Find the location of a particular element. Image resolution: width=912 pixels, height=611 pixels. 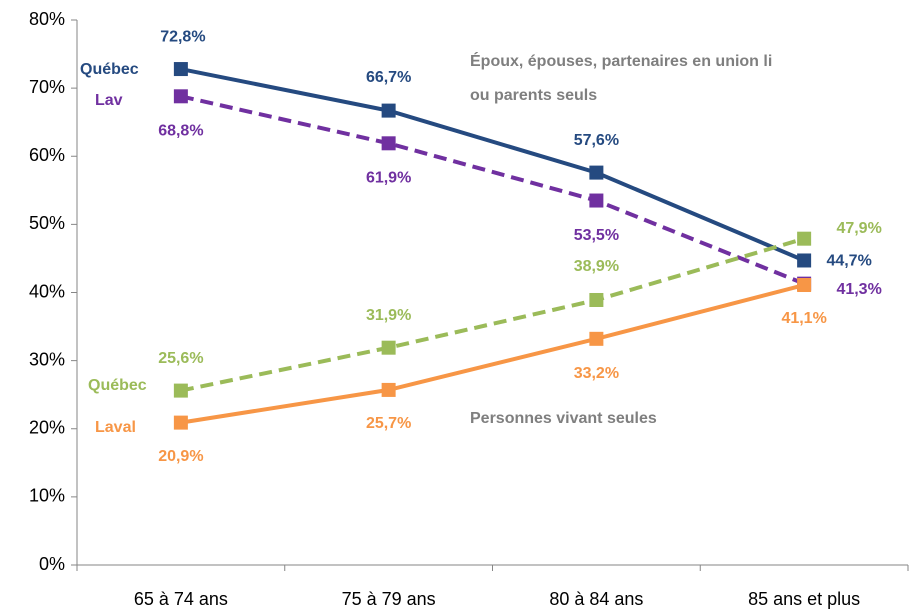

value-label: 25,6% is located at coordinates (180, 358).